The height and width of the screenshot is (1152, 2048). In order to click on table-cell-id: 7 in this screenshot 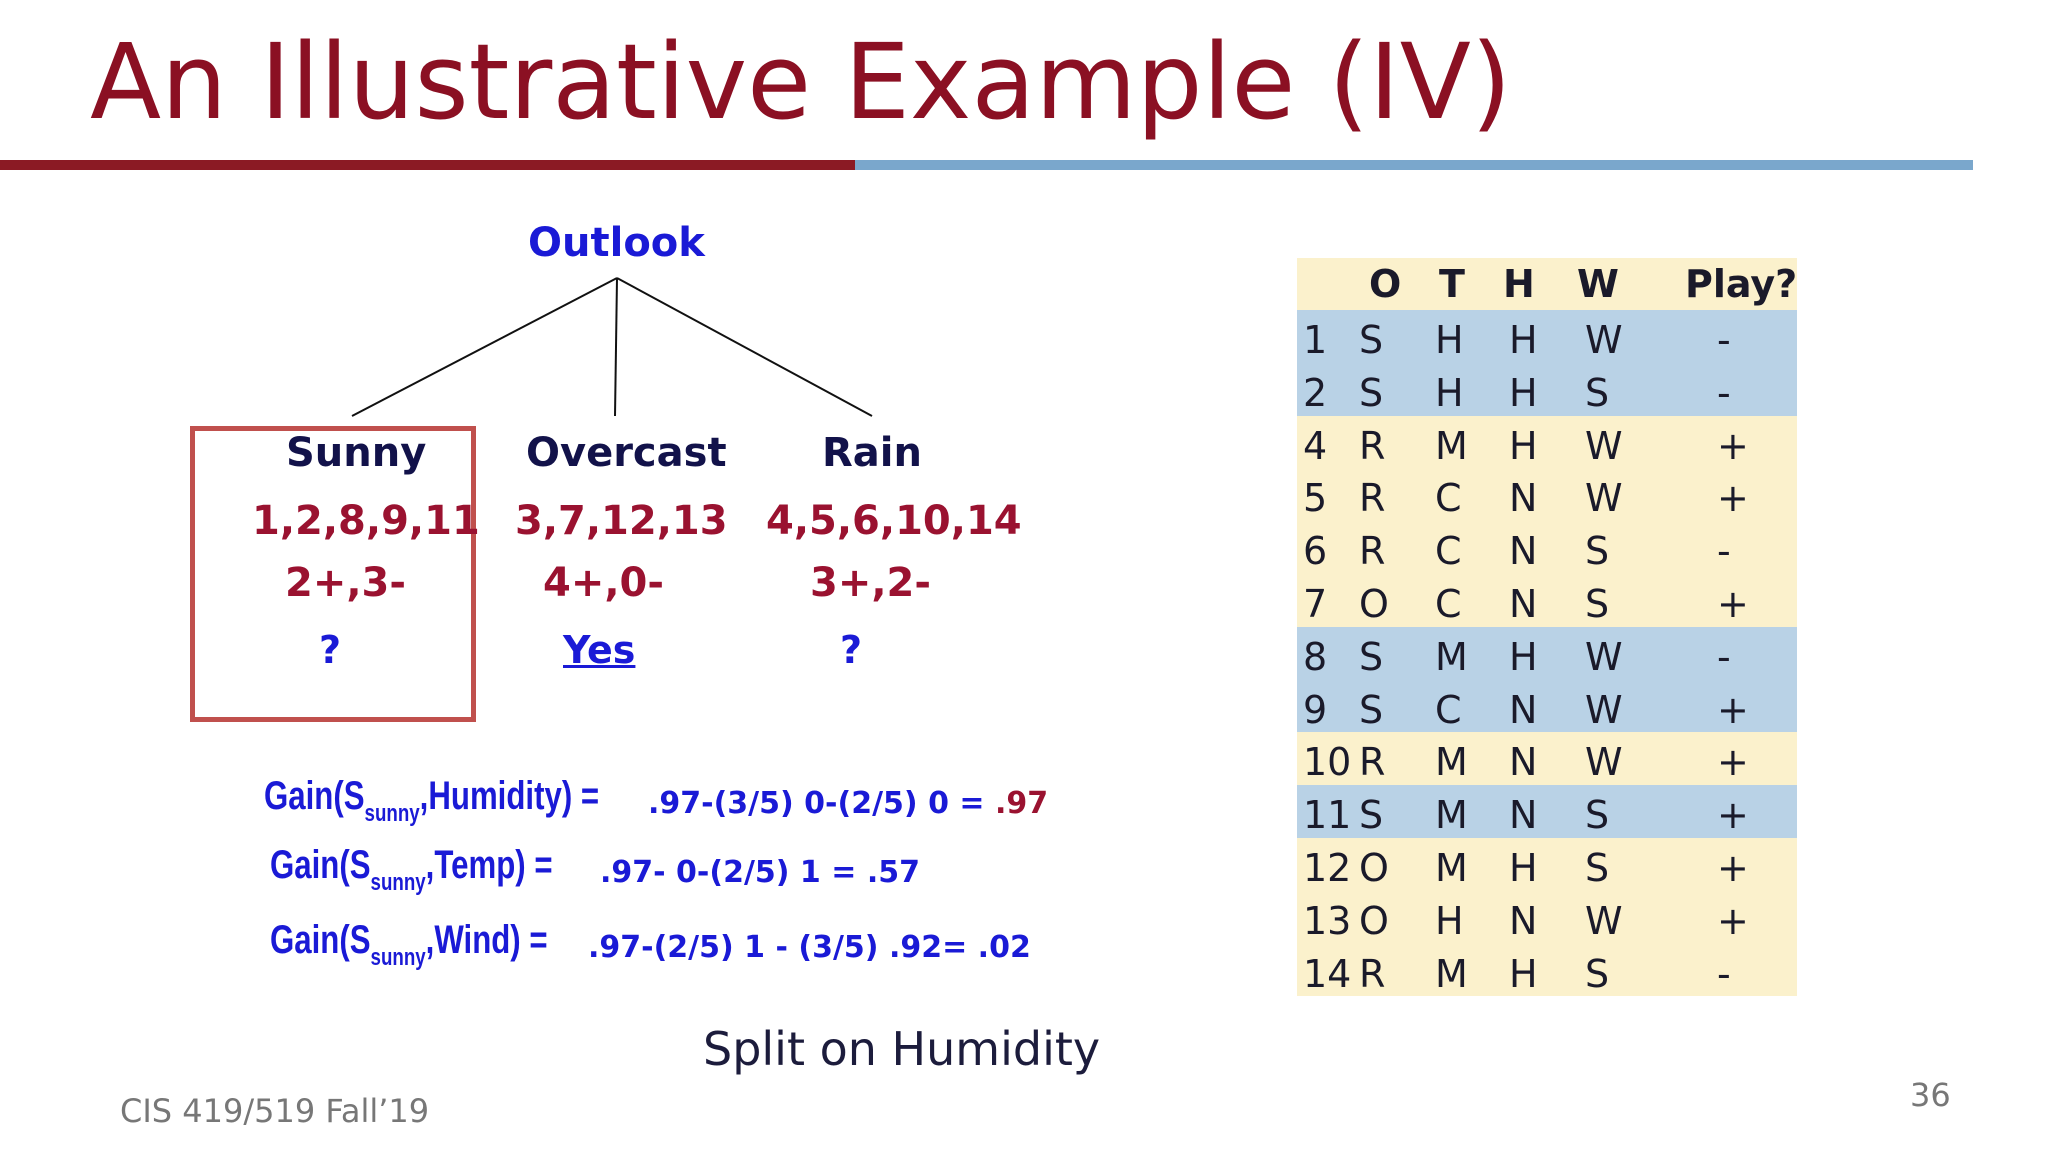, I will do `click(1315, 603)`.